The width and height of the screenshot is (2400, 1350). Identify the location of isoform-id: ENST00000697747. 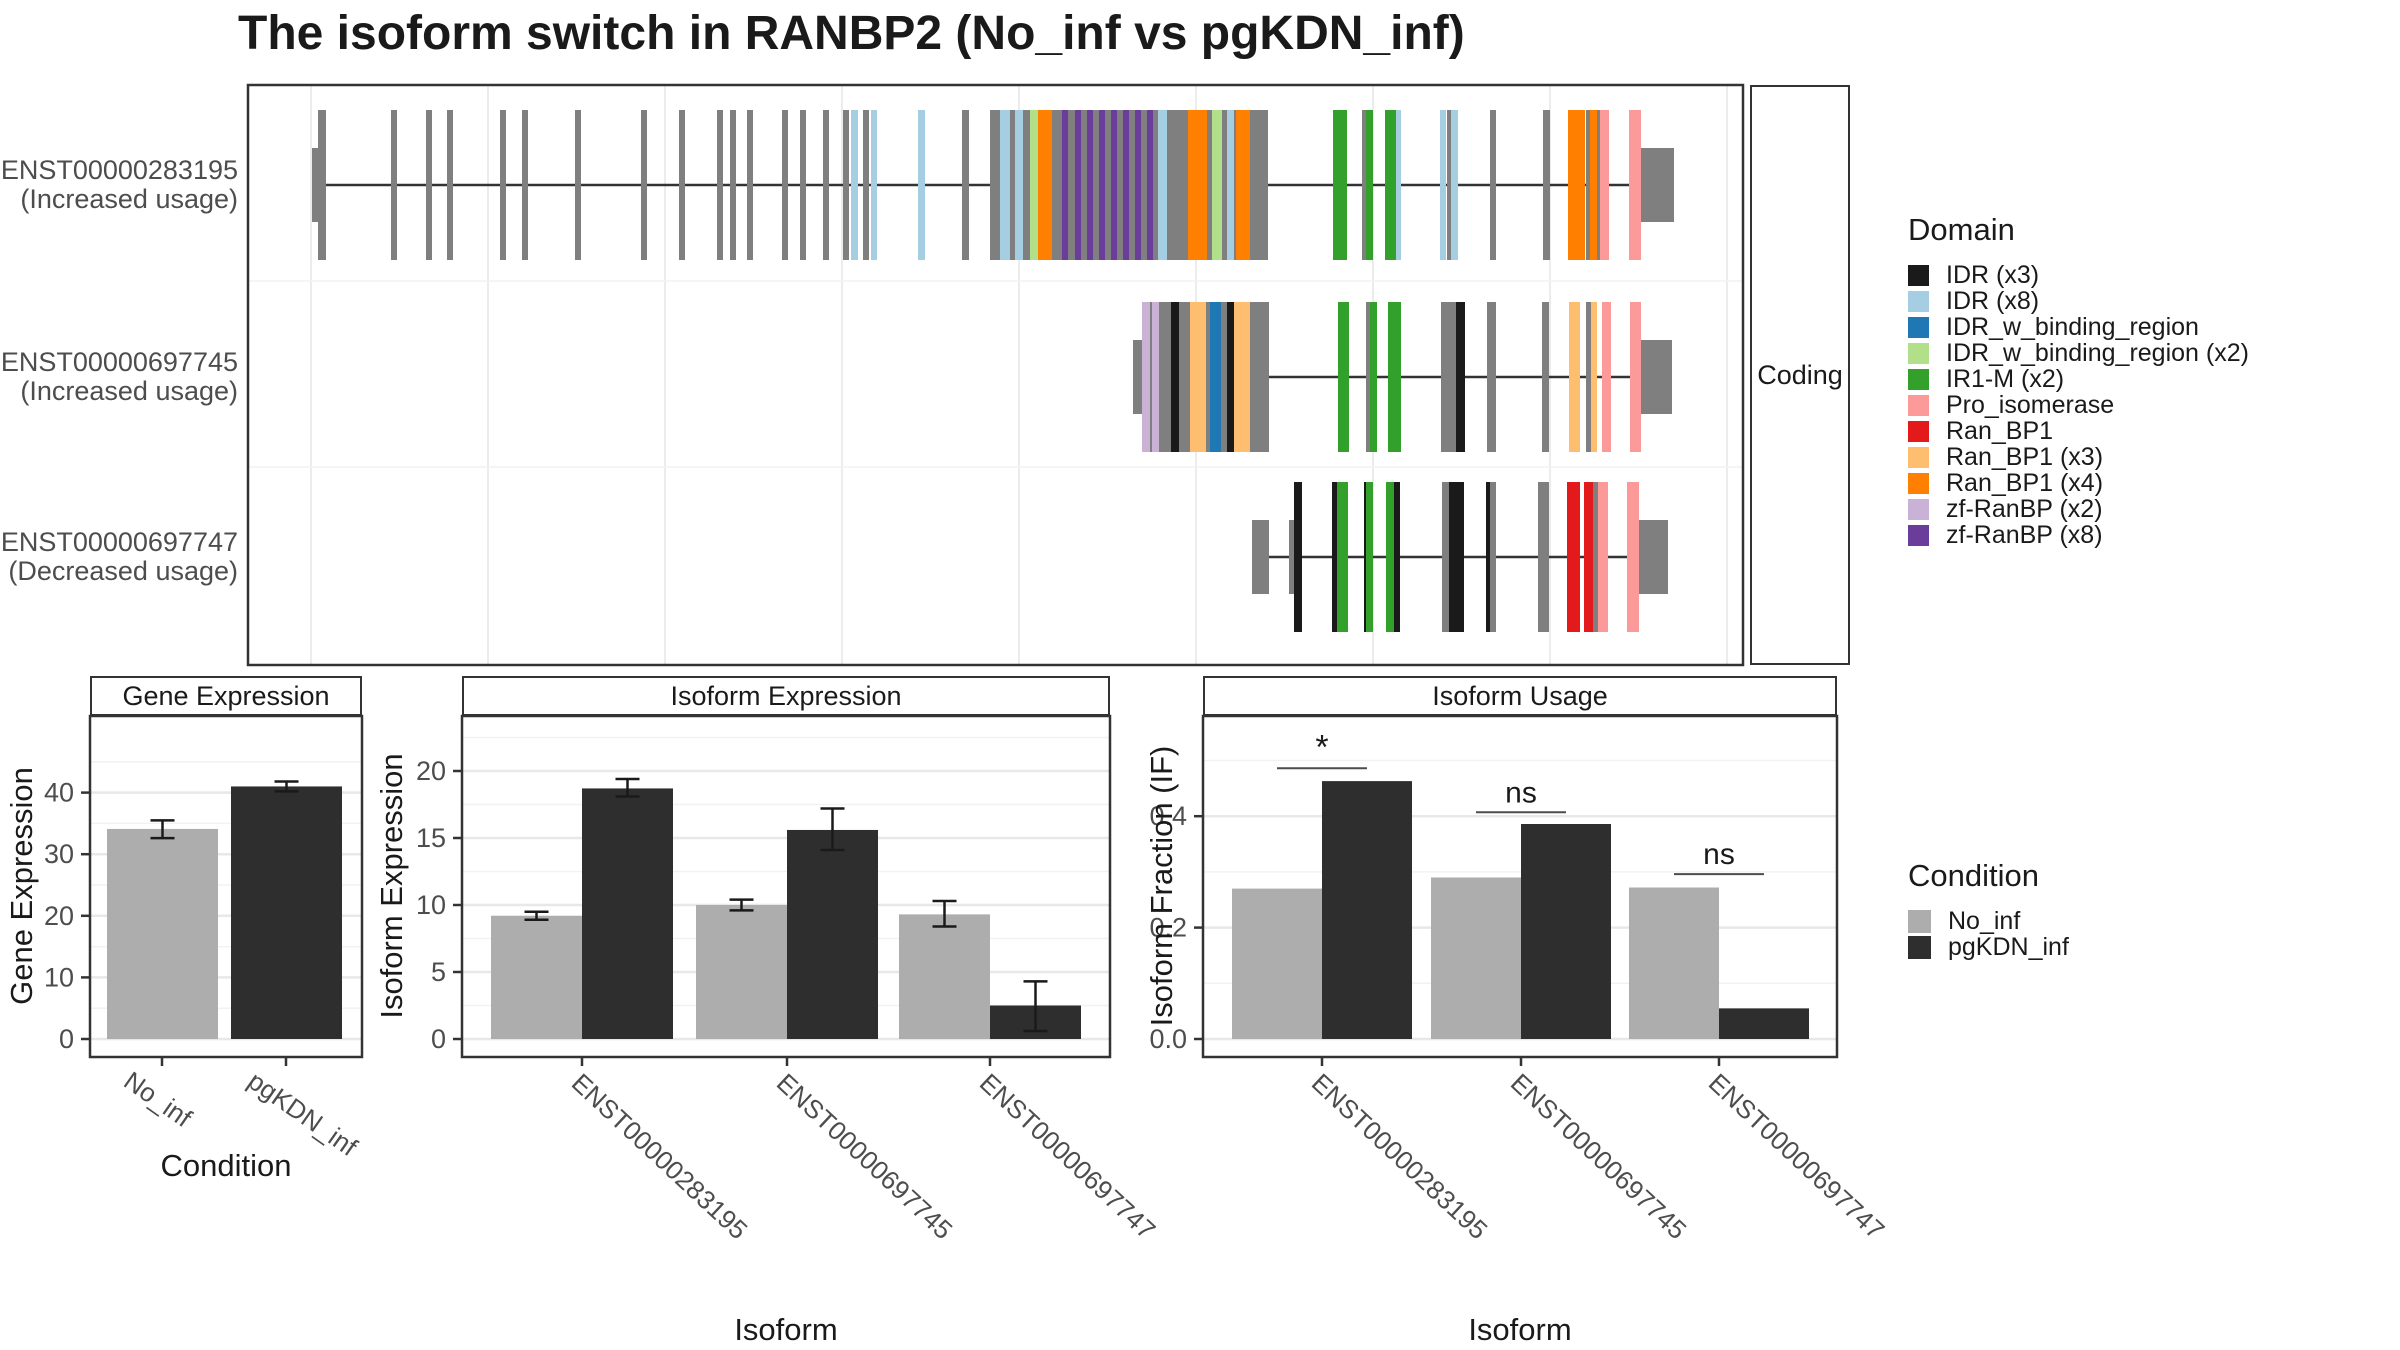
(119, 542).